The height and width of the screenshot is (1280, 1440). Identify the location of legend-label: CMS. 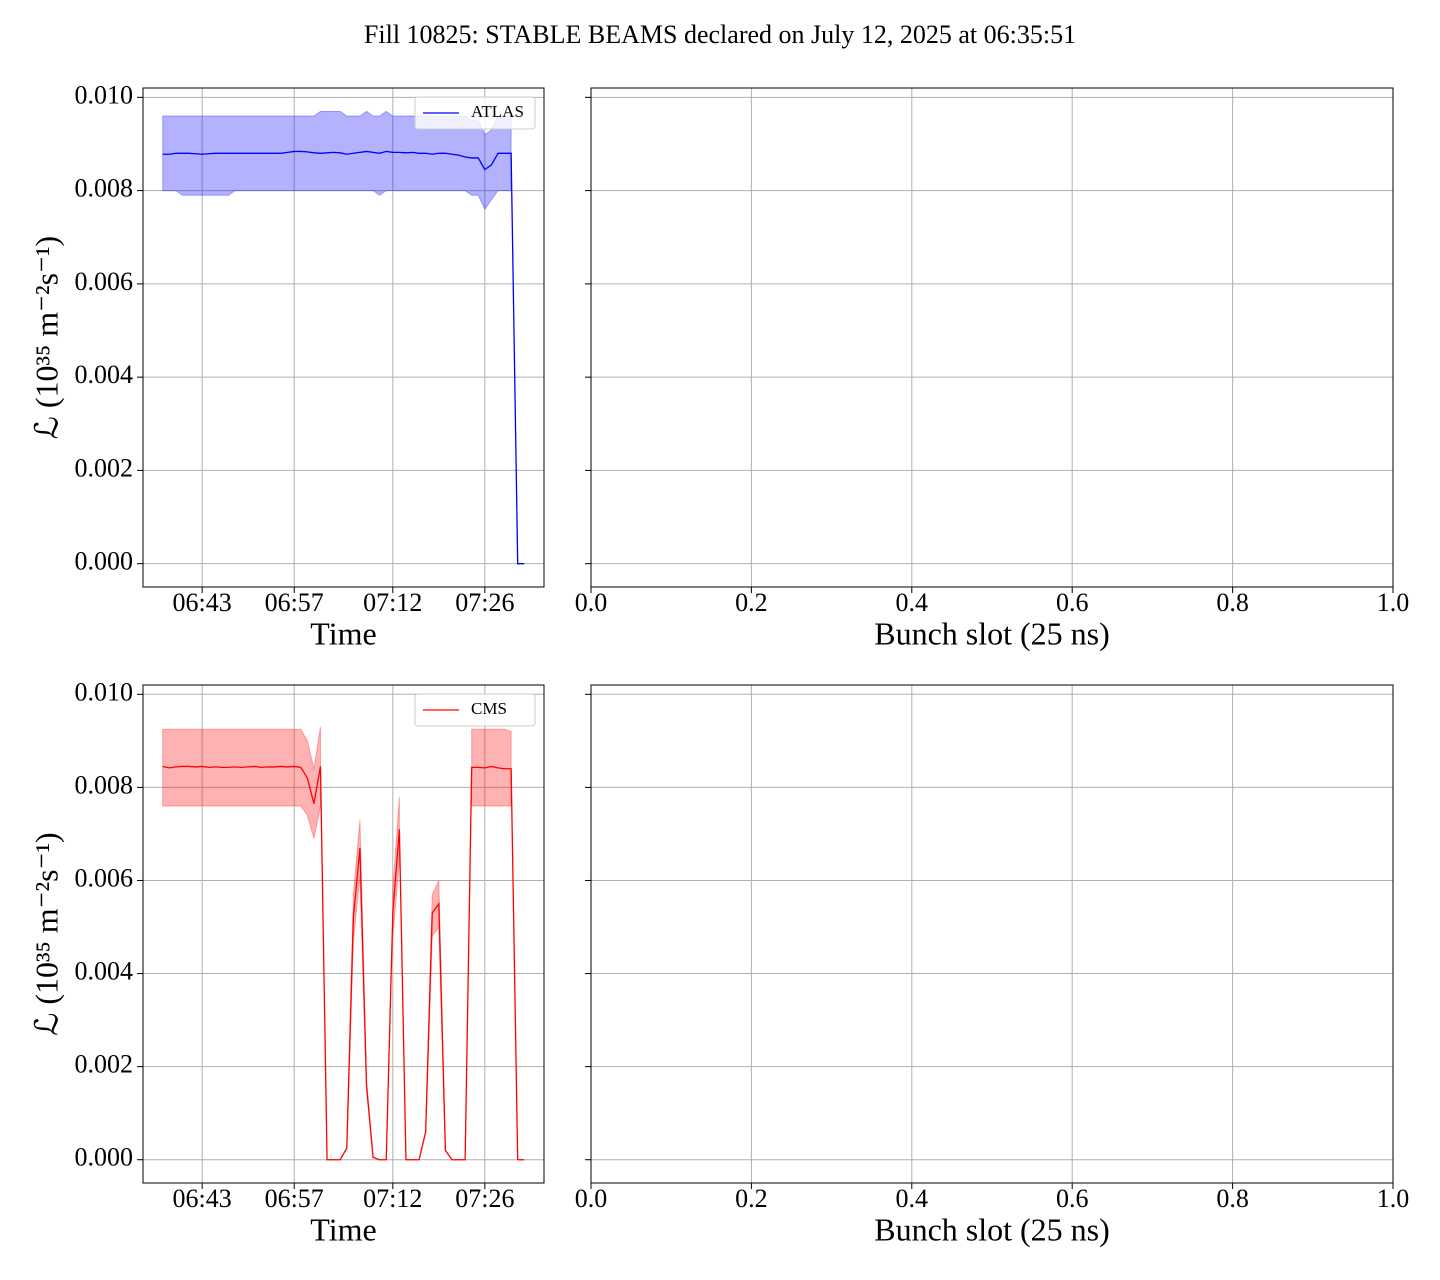
(489, 708).